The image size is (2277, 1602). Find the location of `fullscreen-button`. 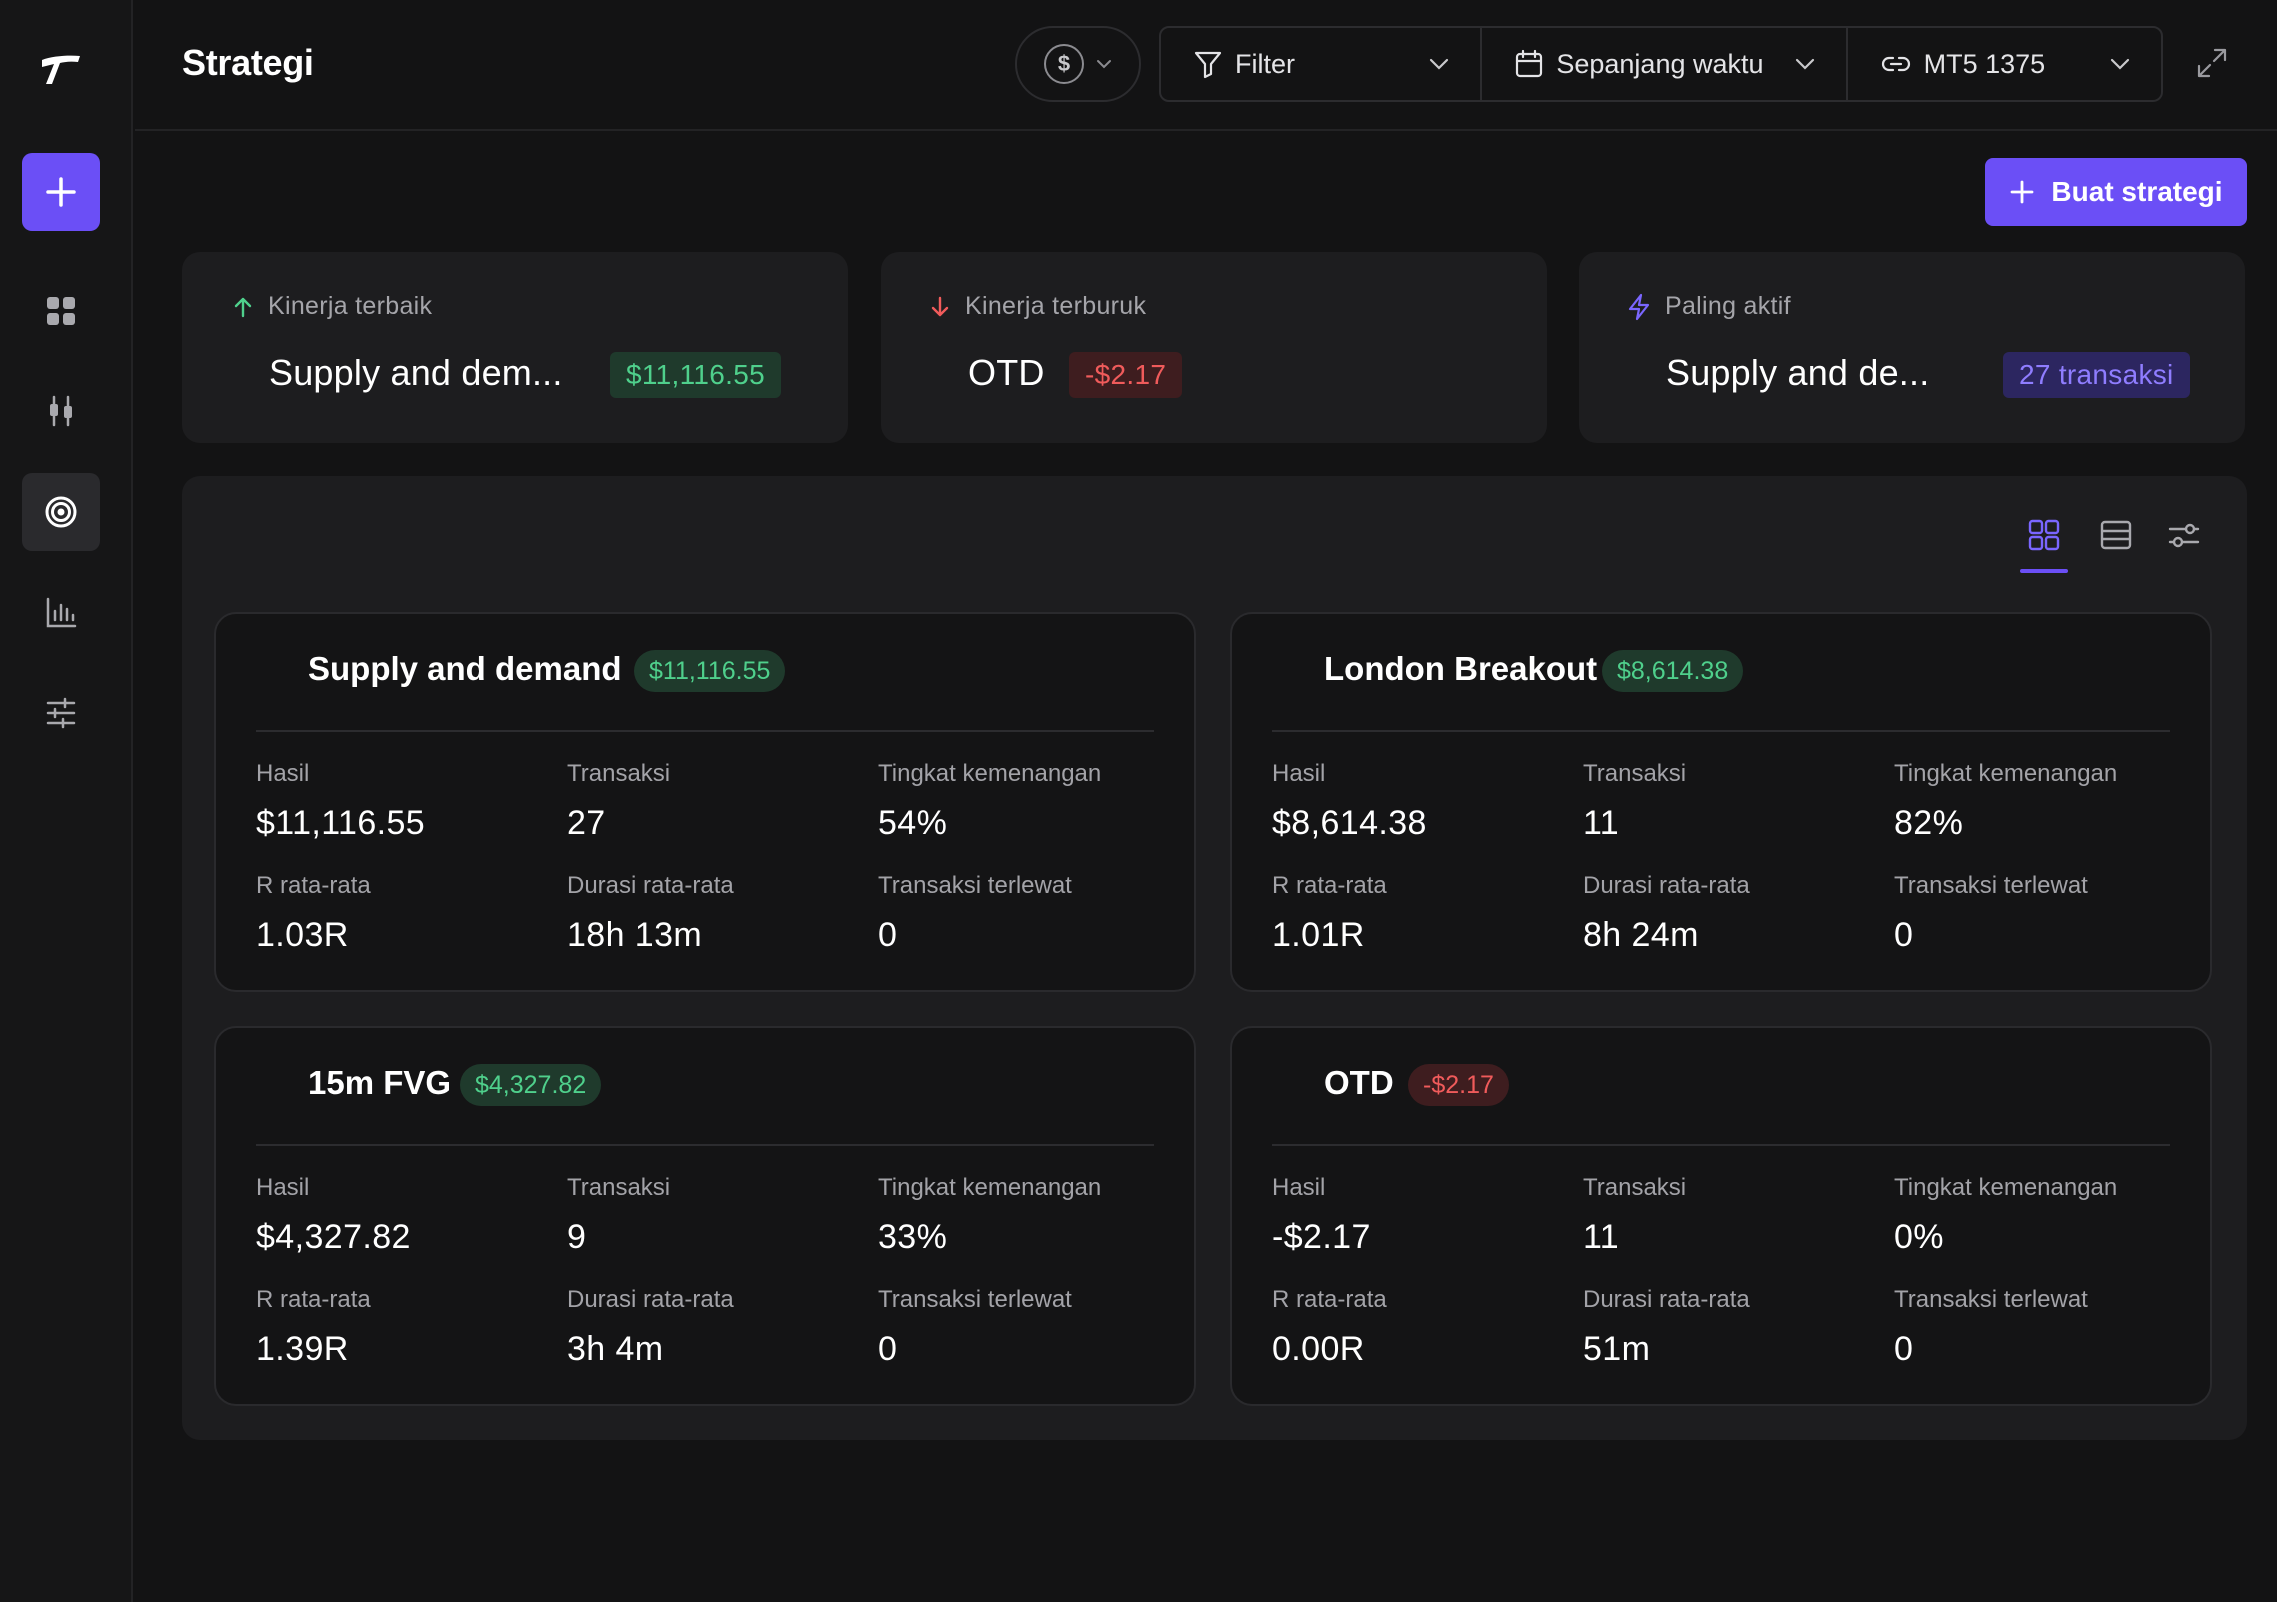

fullscreen-button is located at coordinates (2212, 65).